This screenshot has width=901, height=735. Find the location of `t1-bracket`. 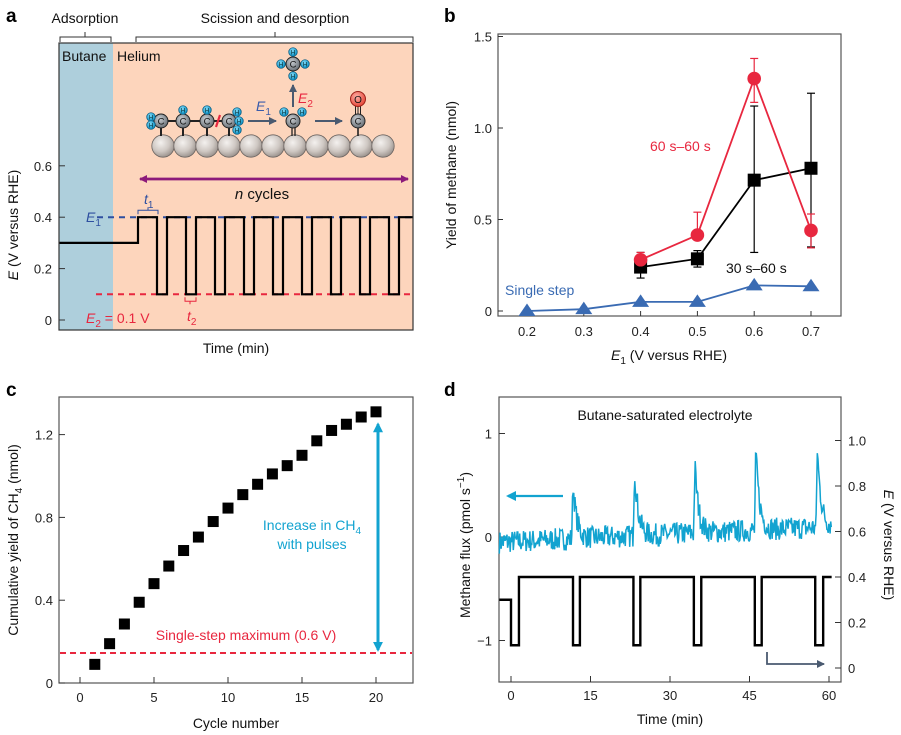

t1-bracket is located at coordinates (148, 211).